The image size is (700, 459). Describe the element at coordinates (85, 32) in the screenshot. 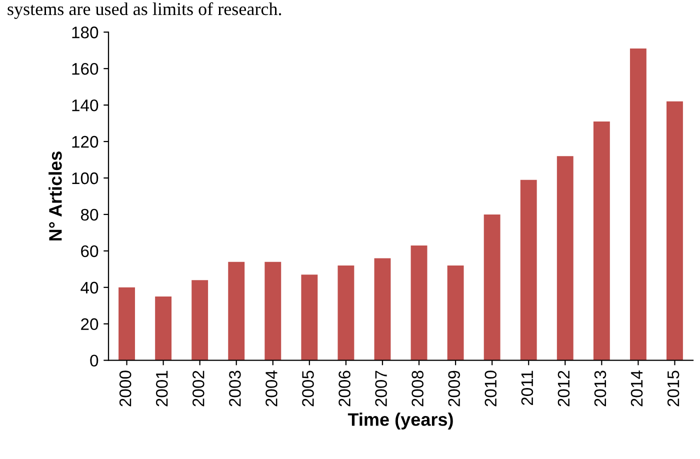

I see `y-tick-label: 180` at that location.